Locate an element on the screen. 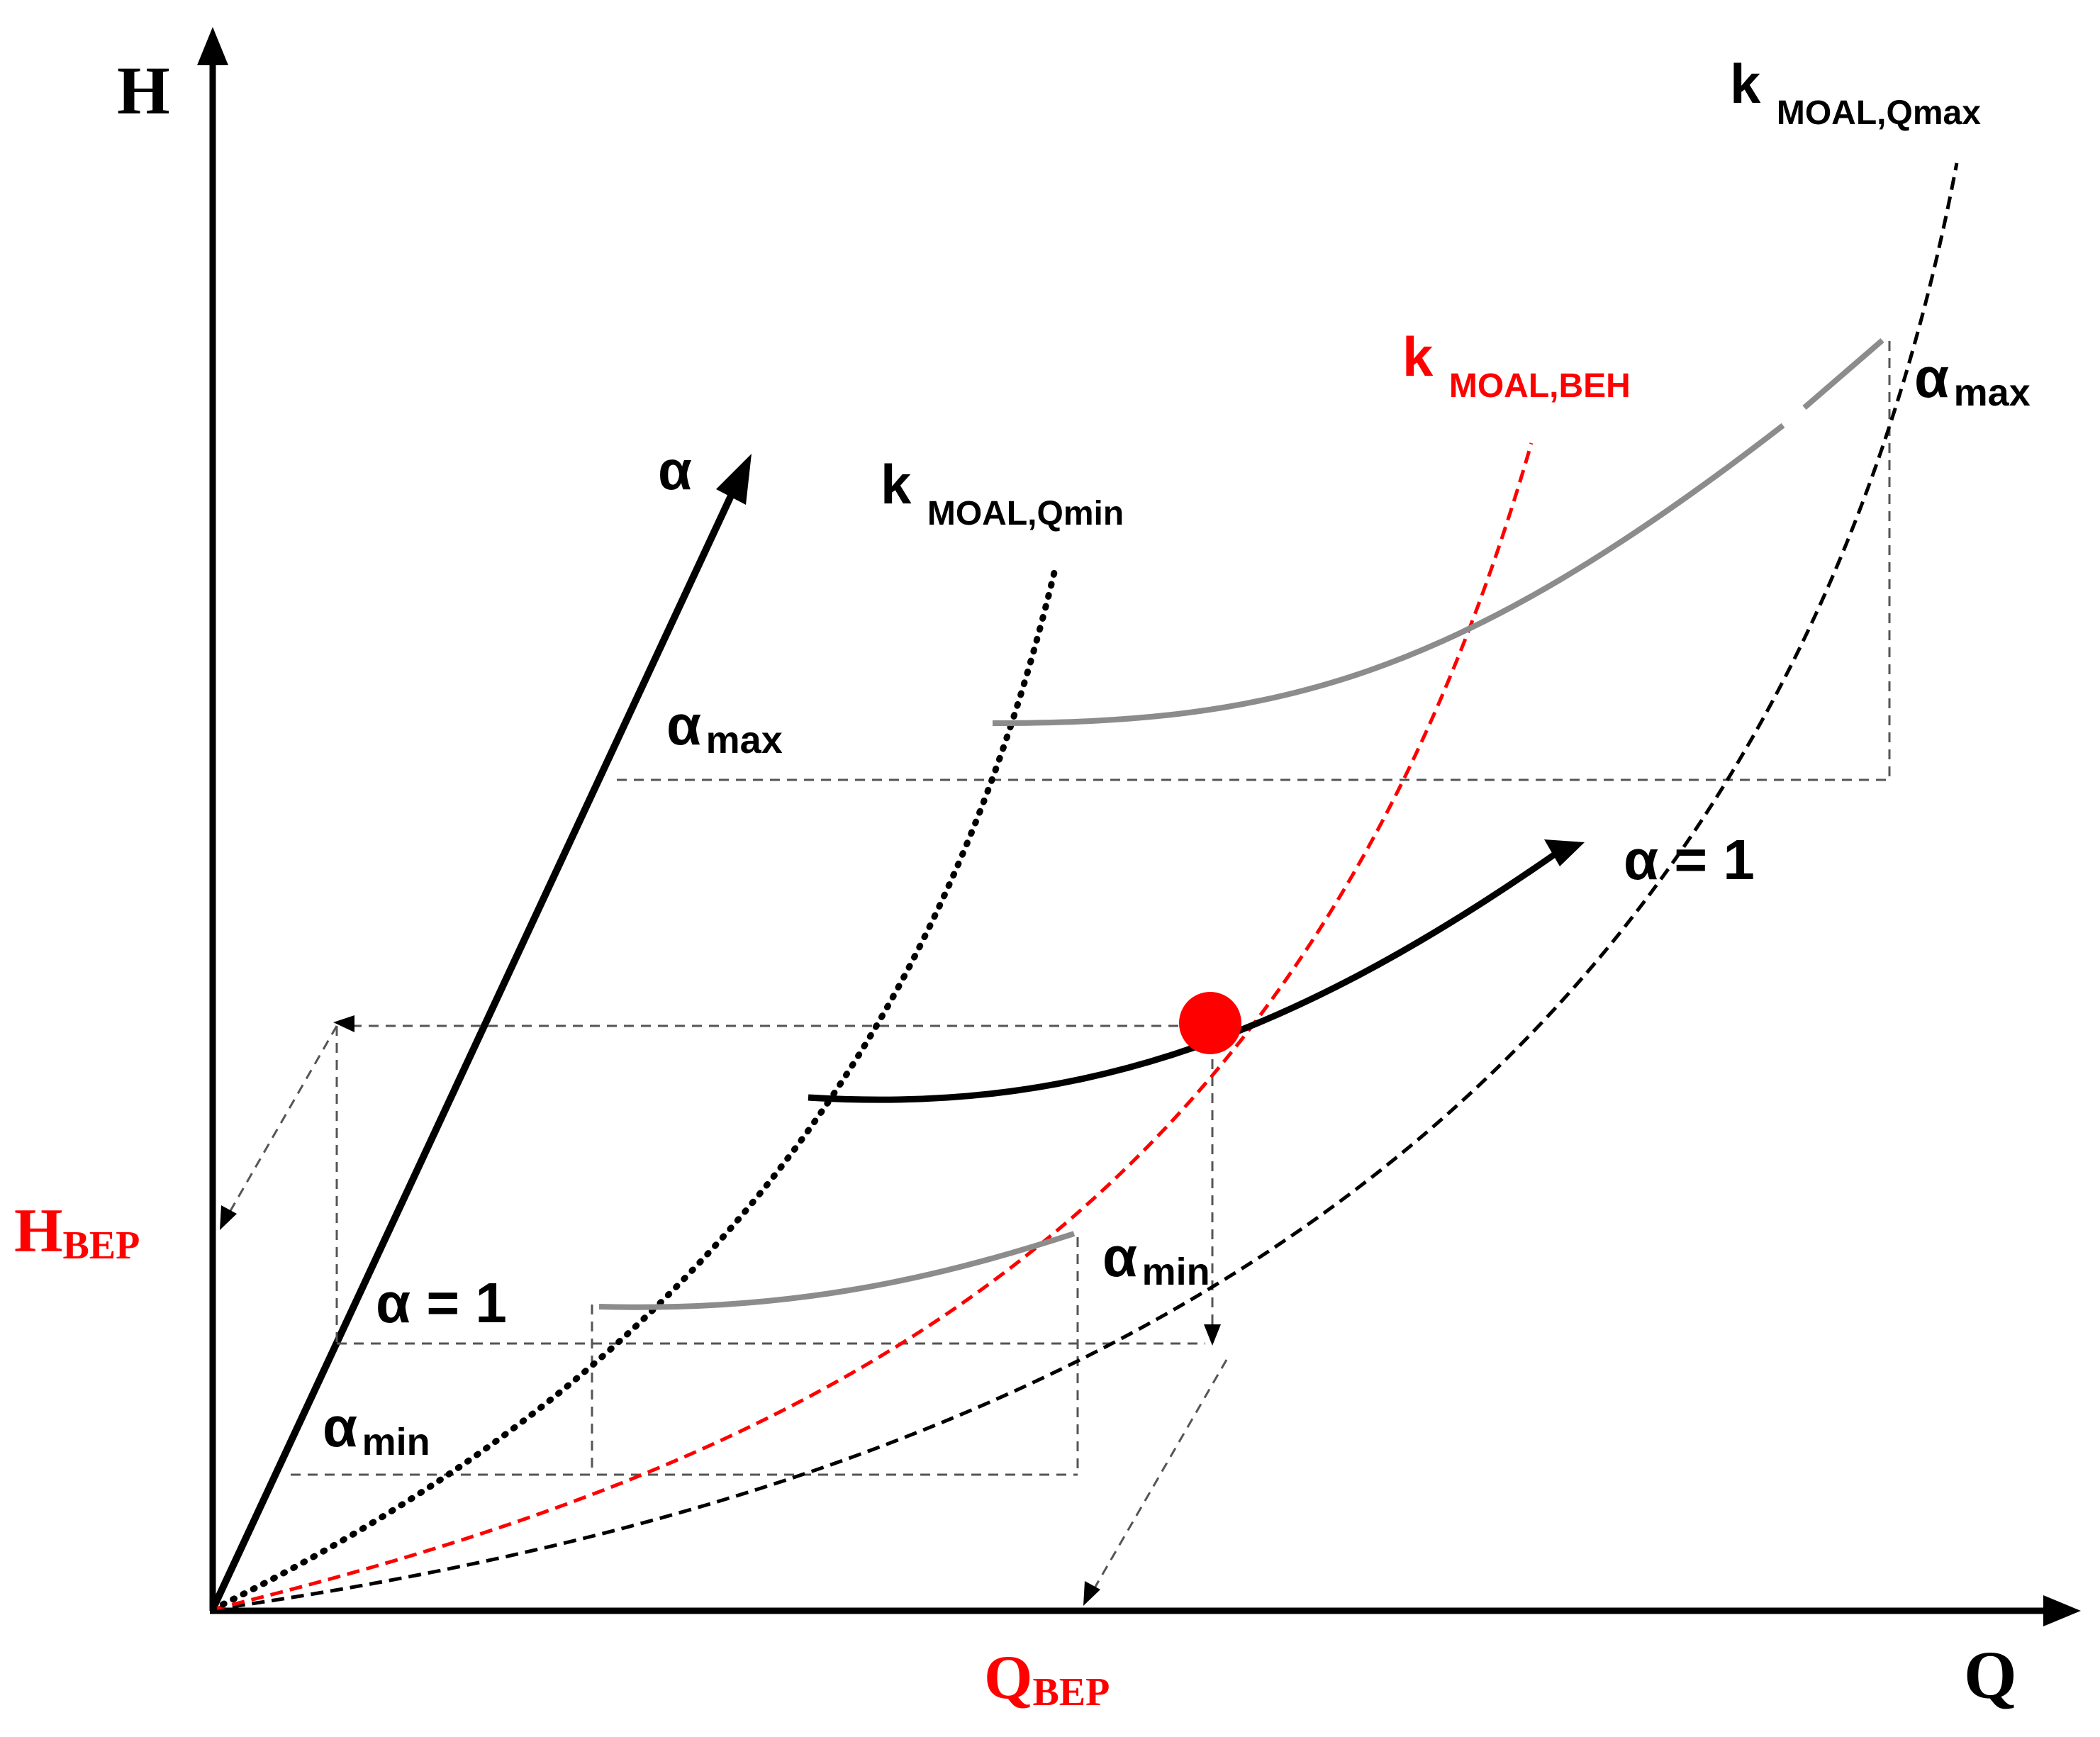 Image resolution: width=2100 pixels, height=1737 pixels. k-qmax-label: k MOAL,Qmax is located at coordinates (1855, 92).